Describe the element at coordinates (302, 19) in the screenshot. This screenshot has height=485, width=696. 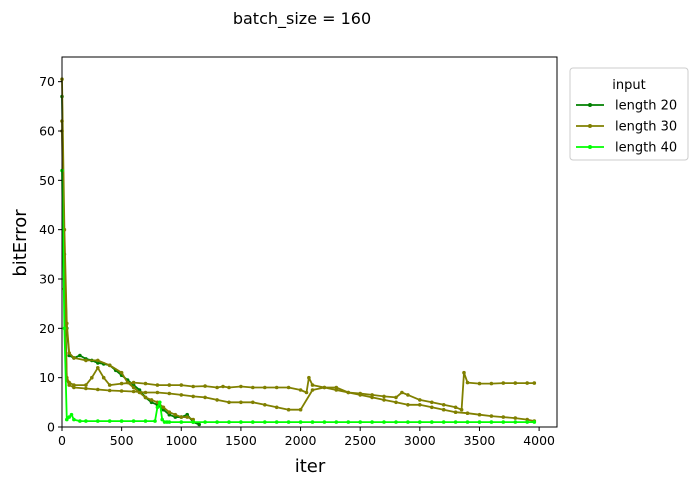
I see `chart-title: batch_size = 160` at that location.